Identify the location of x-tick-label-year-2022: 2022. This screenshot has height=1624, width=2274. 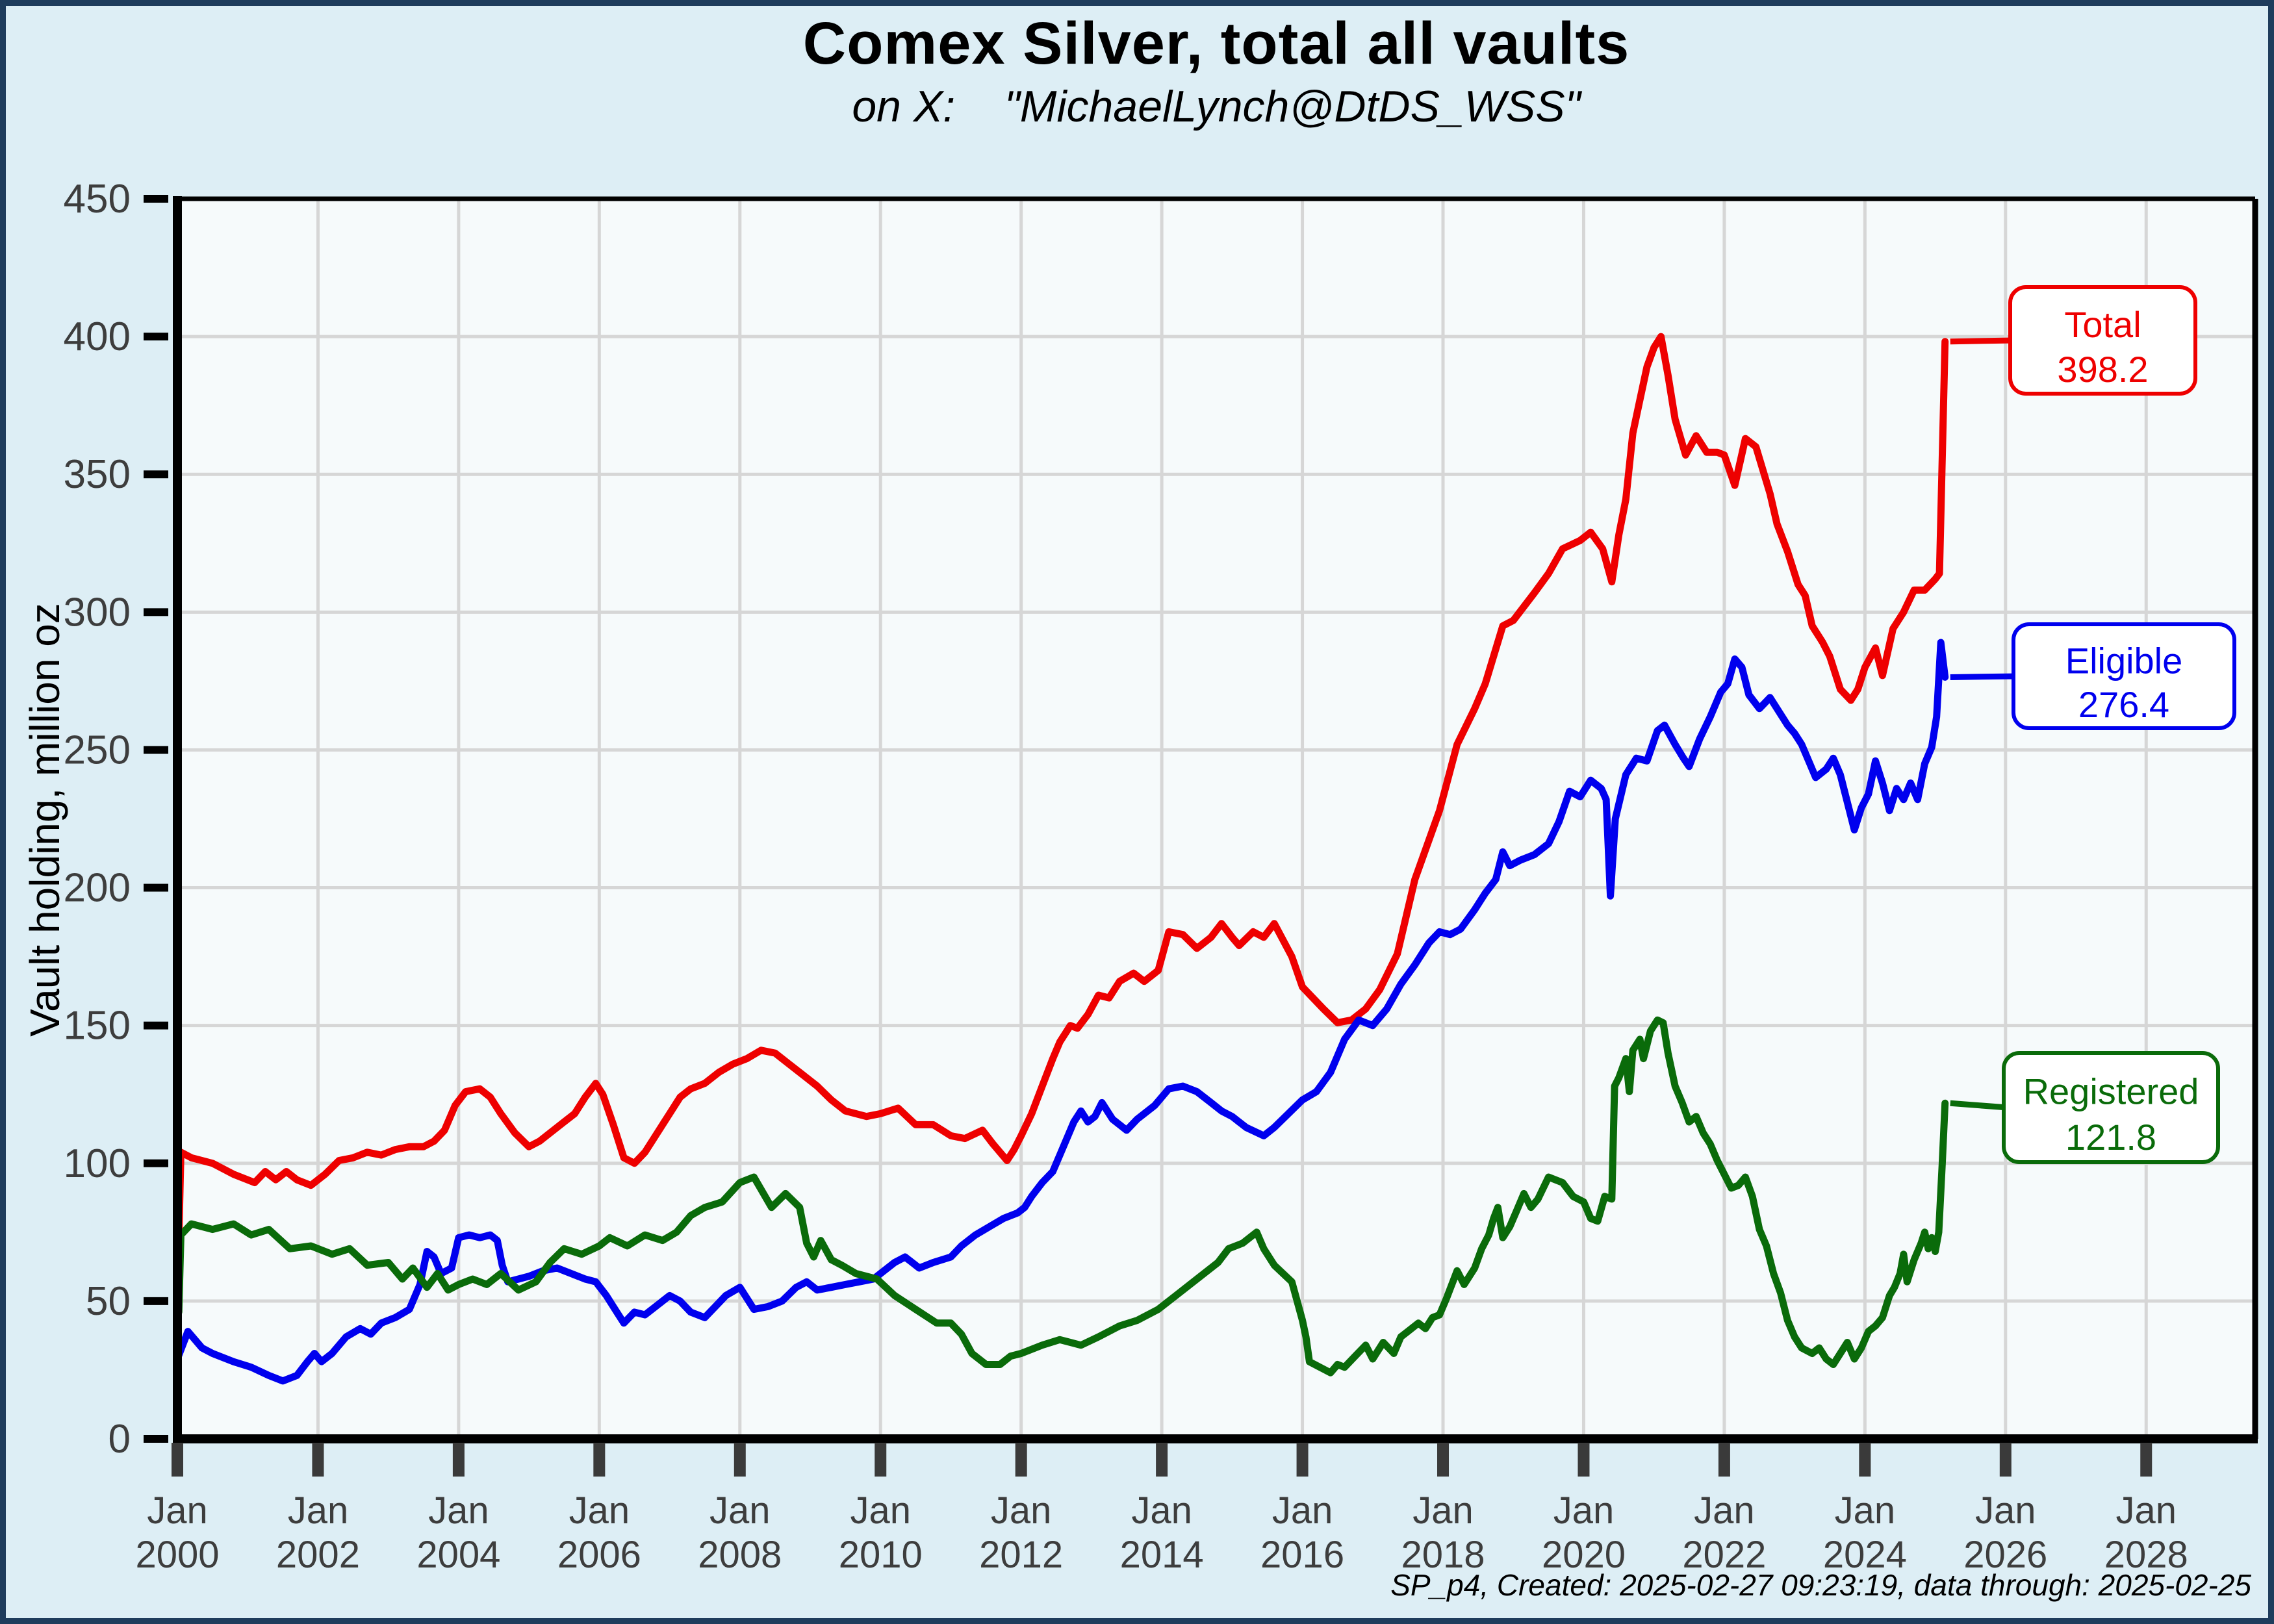
(1724, 1555).